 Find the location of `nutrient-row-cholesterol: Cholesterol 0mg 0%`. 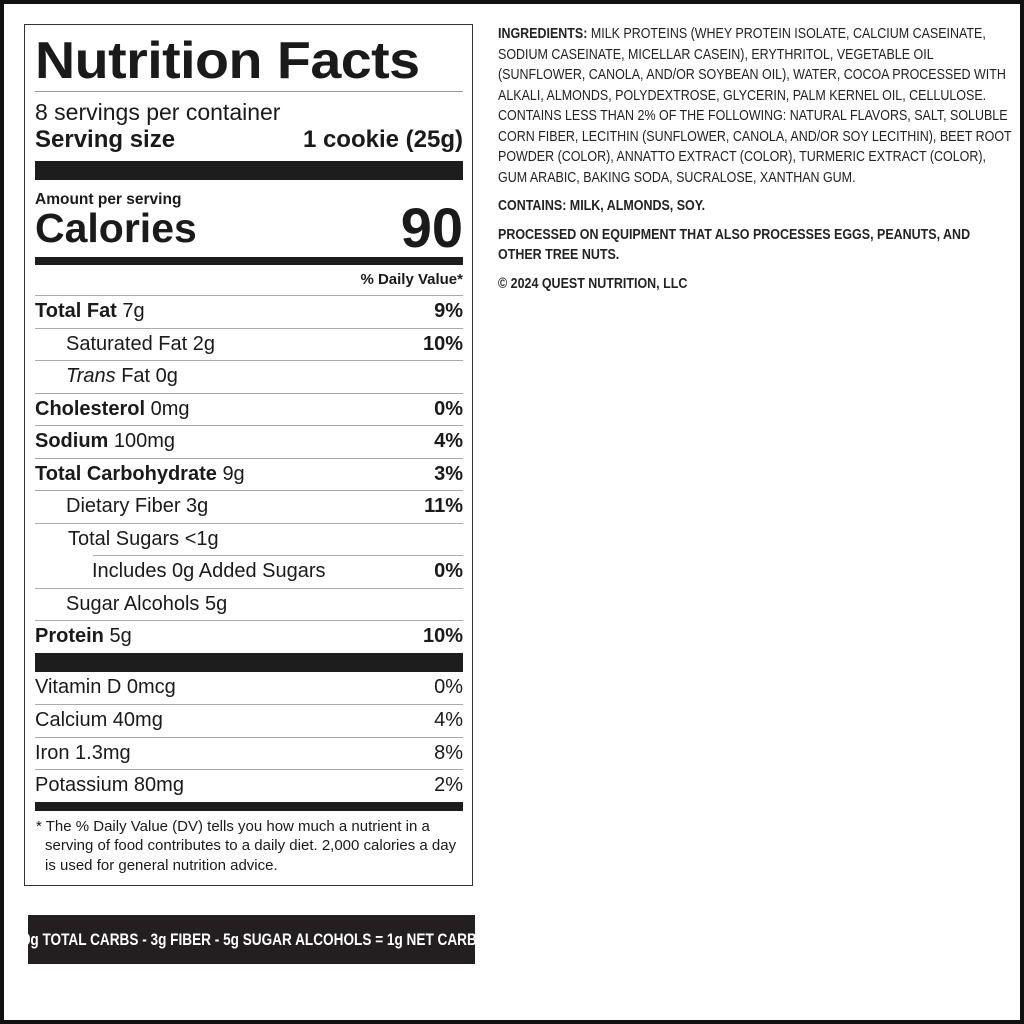

nutrient-row-cholesterol: Cholesterol 0mg 0% is located at coordinates (249, 409).